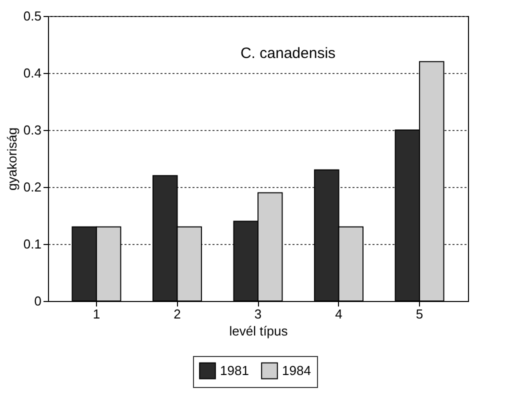 The image size is (506, 405). I want to click on y-axis-title: gyakoriság, so click(12, 159).